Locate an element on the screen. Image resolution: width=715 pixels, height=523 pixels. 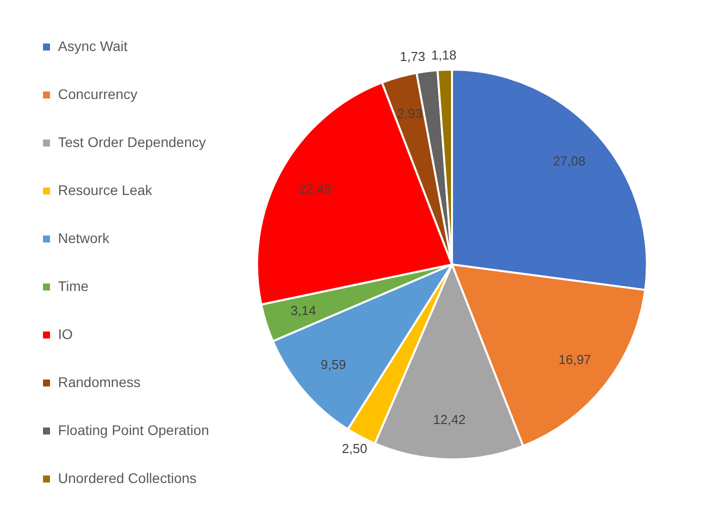
legend-label: Resource Leak is located at coordinates (106, 190).